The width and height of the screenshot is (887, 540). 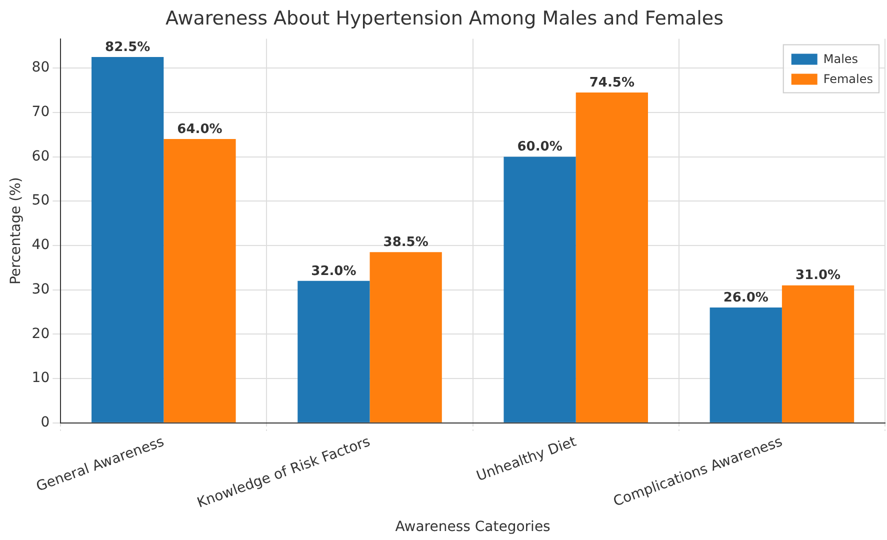 What do you see at coordinates (127, 47) in the screenshot?
I see `data-label: 82.5%` at bounding box center [127, 47].